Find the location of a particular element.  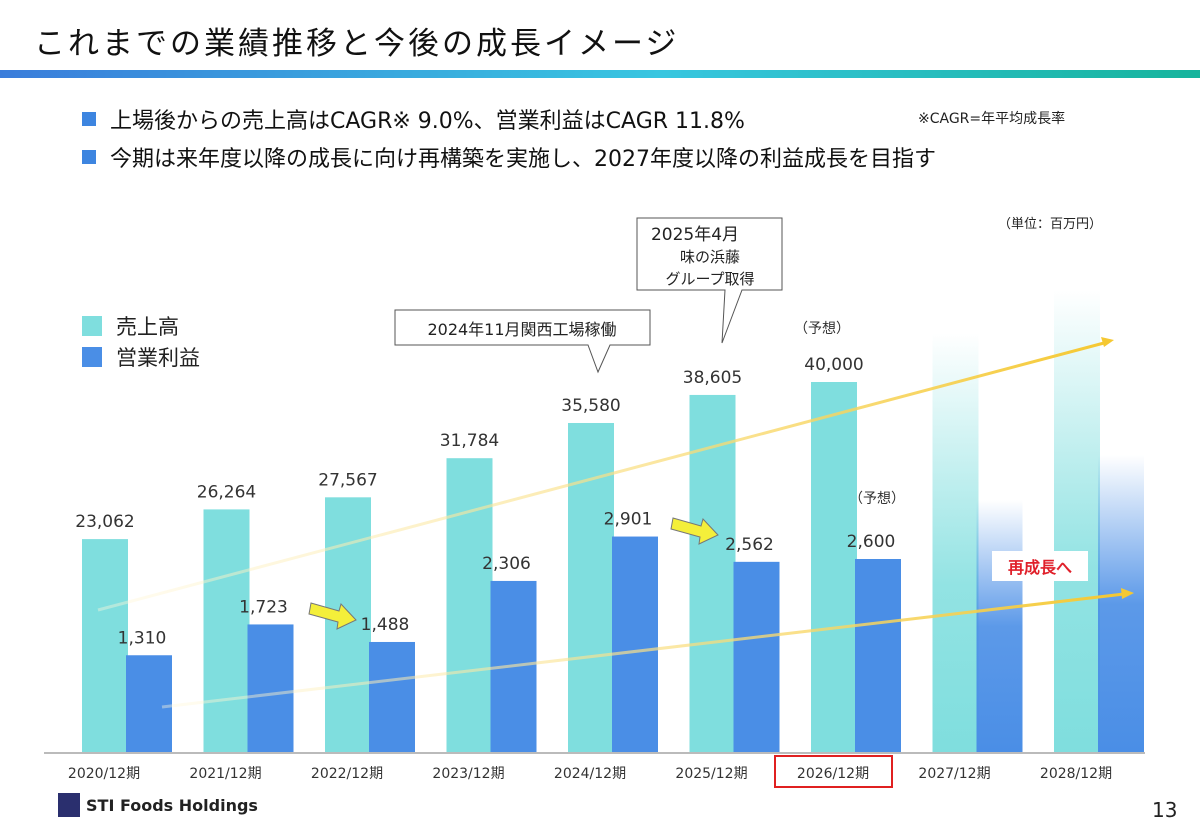

label-profit: 1,488 is located at coordinates (385, 625).